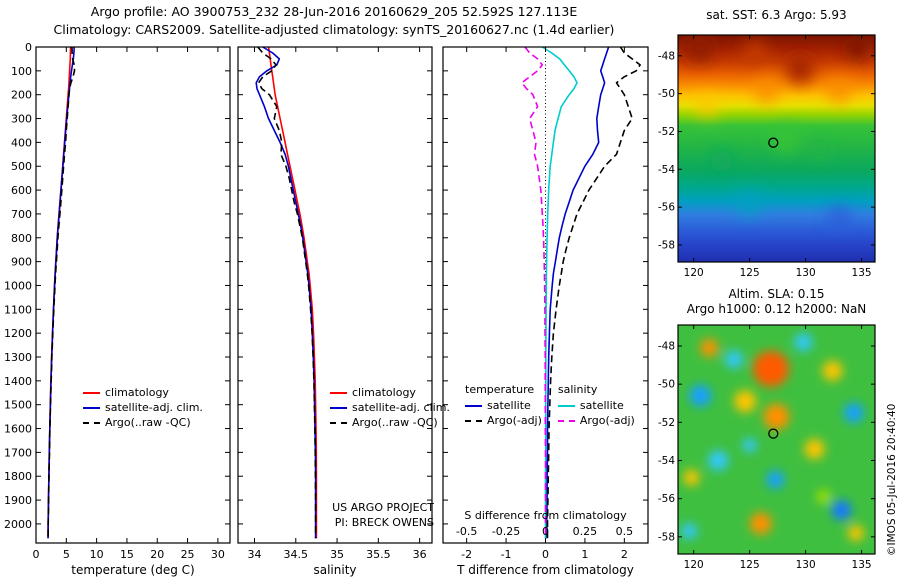 The height and width of the screenshot is (580, 900). Describe the element at coordinates (296, 554) in the screenshot. I see `svg-text: 34.5` at that location.